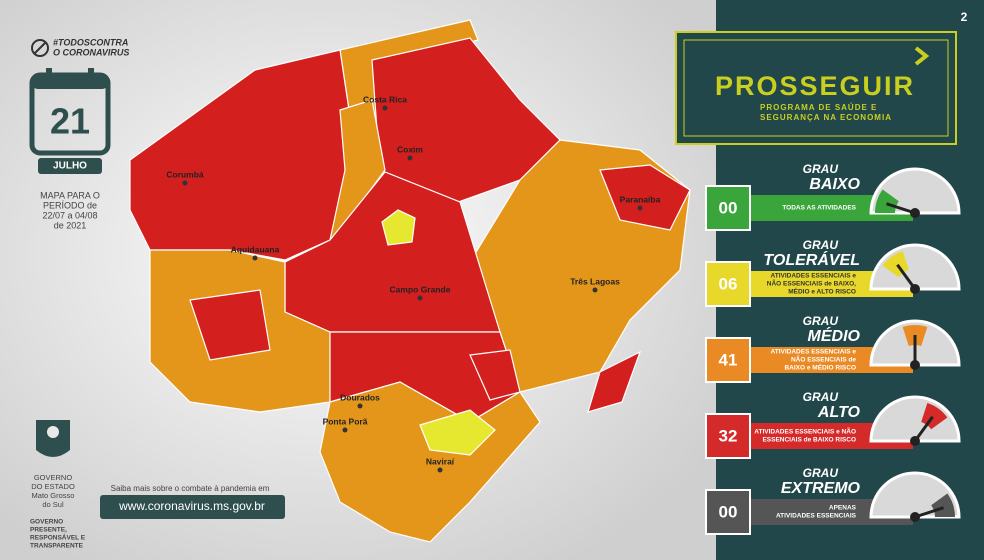  Describe the element at coordinates (185, 174) in the screenshot. I see `city-label: Corumbá` at that location.